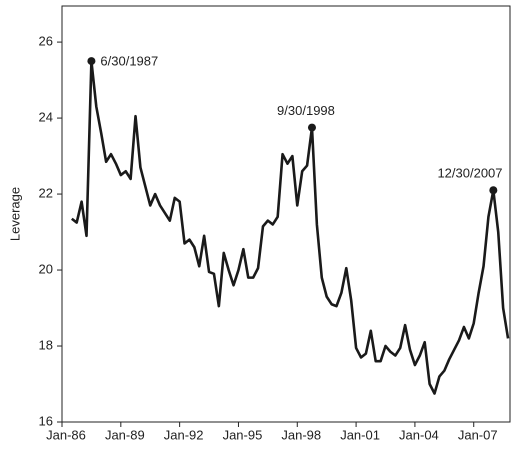 This screenshot has height=450, width=511. I want to click on annotation: 9/30/1998, so click(306, 110).